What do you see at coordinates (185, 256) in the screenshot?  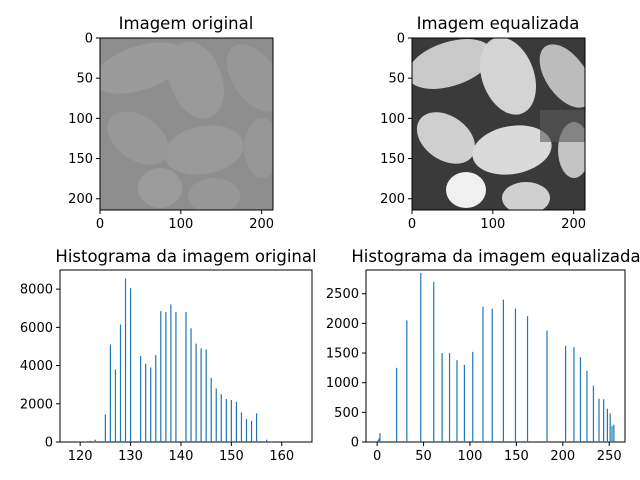 I see `histogram-original-title: Histograma da imagem original` at bounding box center [185, 256].